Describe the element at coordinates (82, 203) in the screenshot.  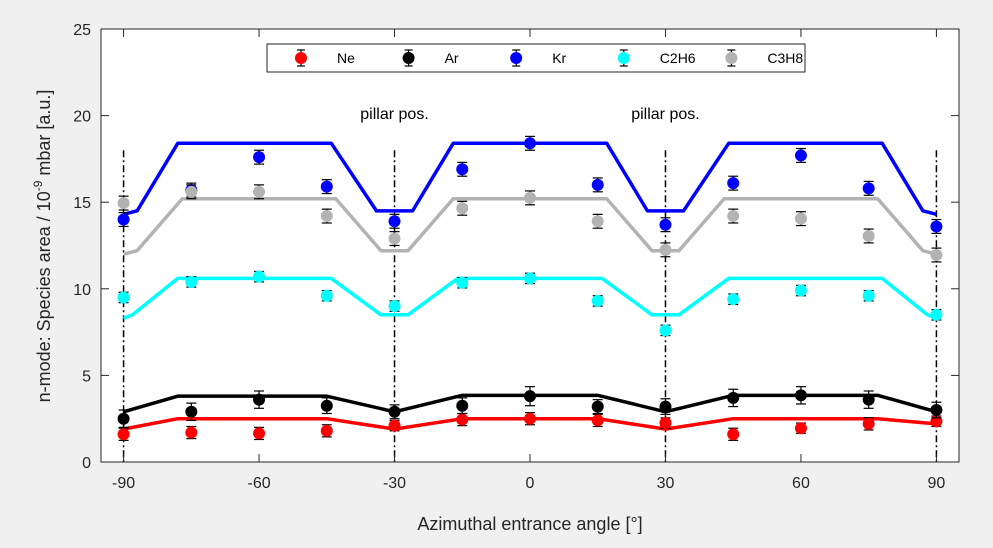
I see `y-tick-label: 15` at that location.